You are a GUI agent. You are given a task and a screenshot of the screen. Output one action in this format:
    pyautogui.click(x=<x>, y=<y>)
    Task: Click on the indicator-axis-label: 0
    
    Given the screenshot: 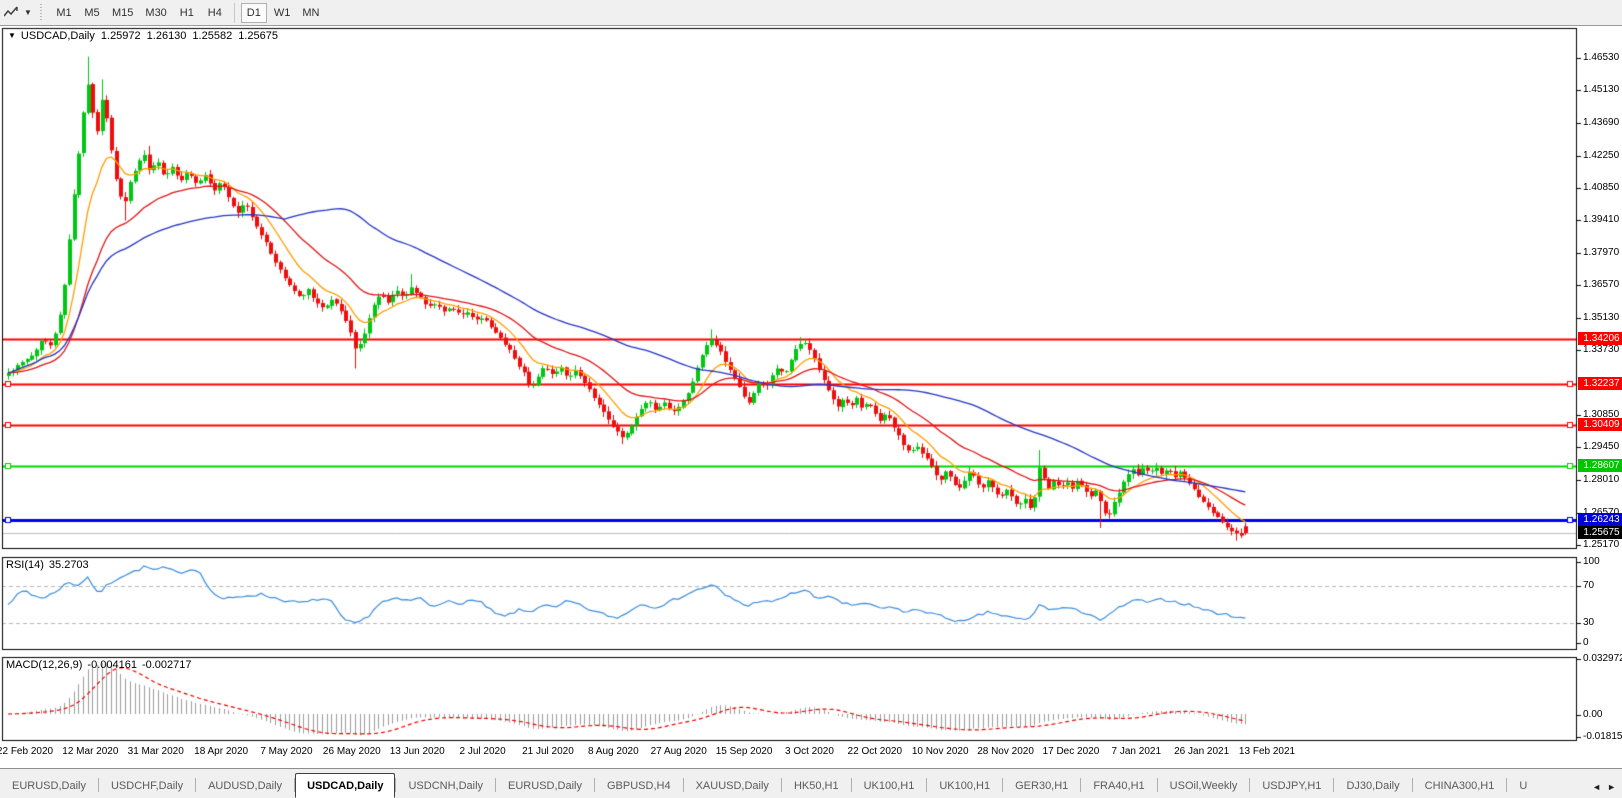 What is the action you would take?
    pyautogui.click(x=1586, y=642)
    